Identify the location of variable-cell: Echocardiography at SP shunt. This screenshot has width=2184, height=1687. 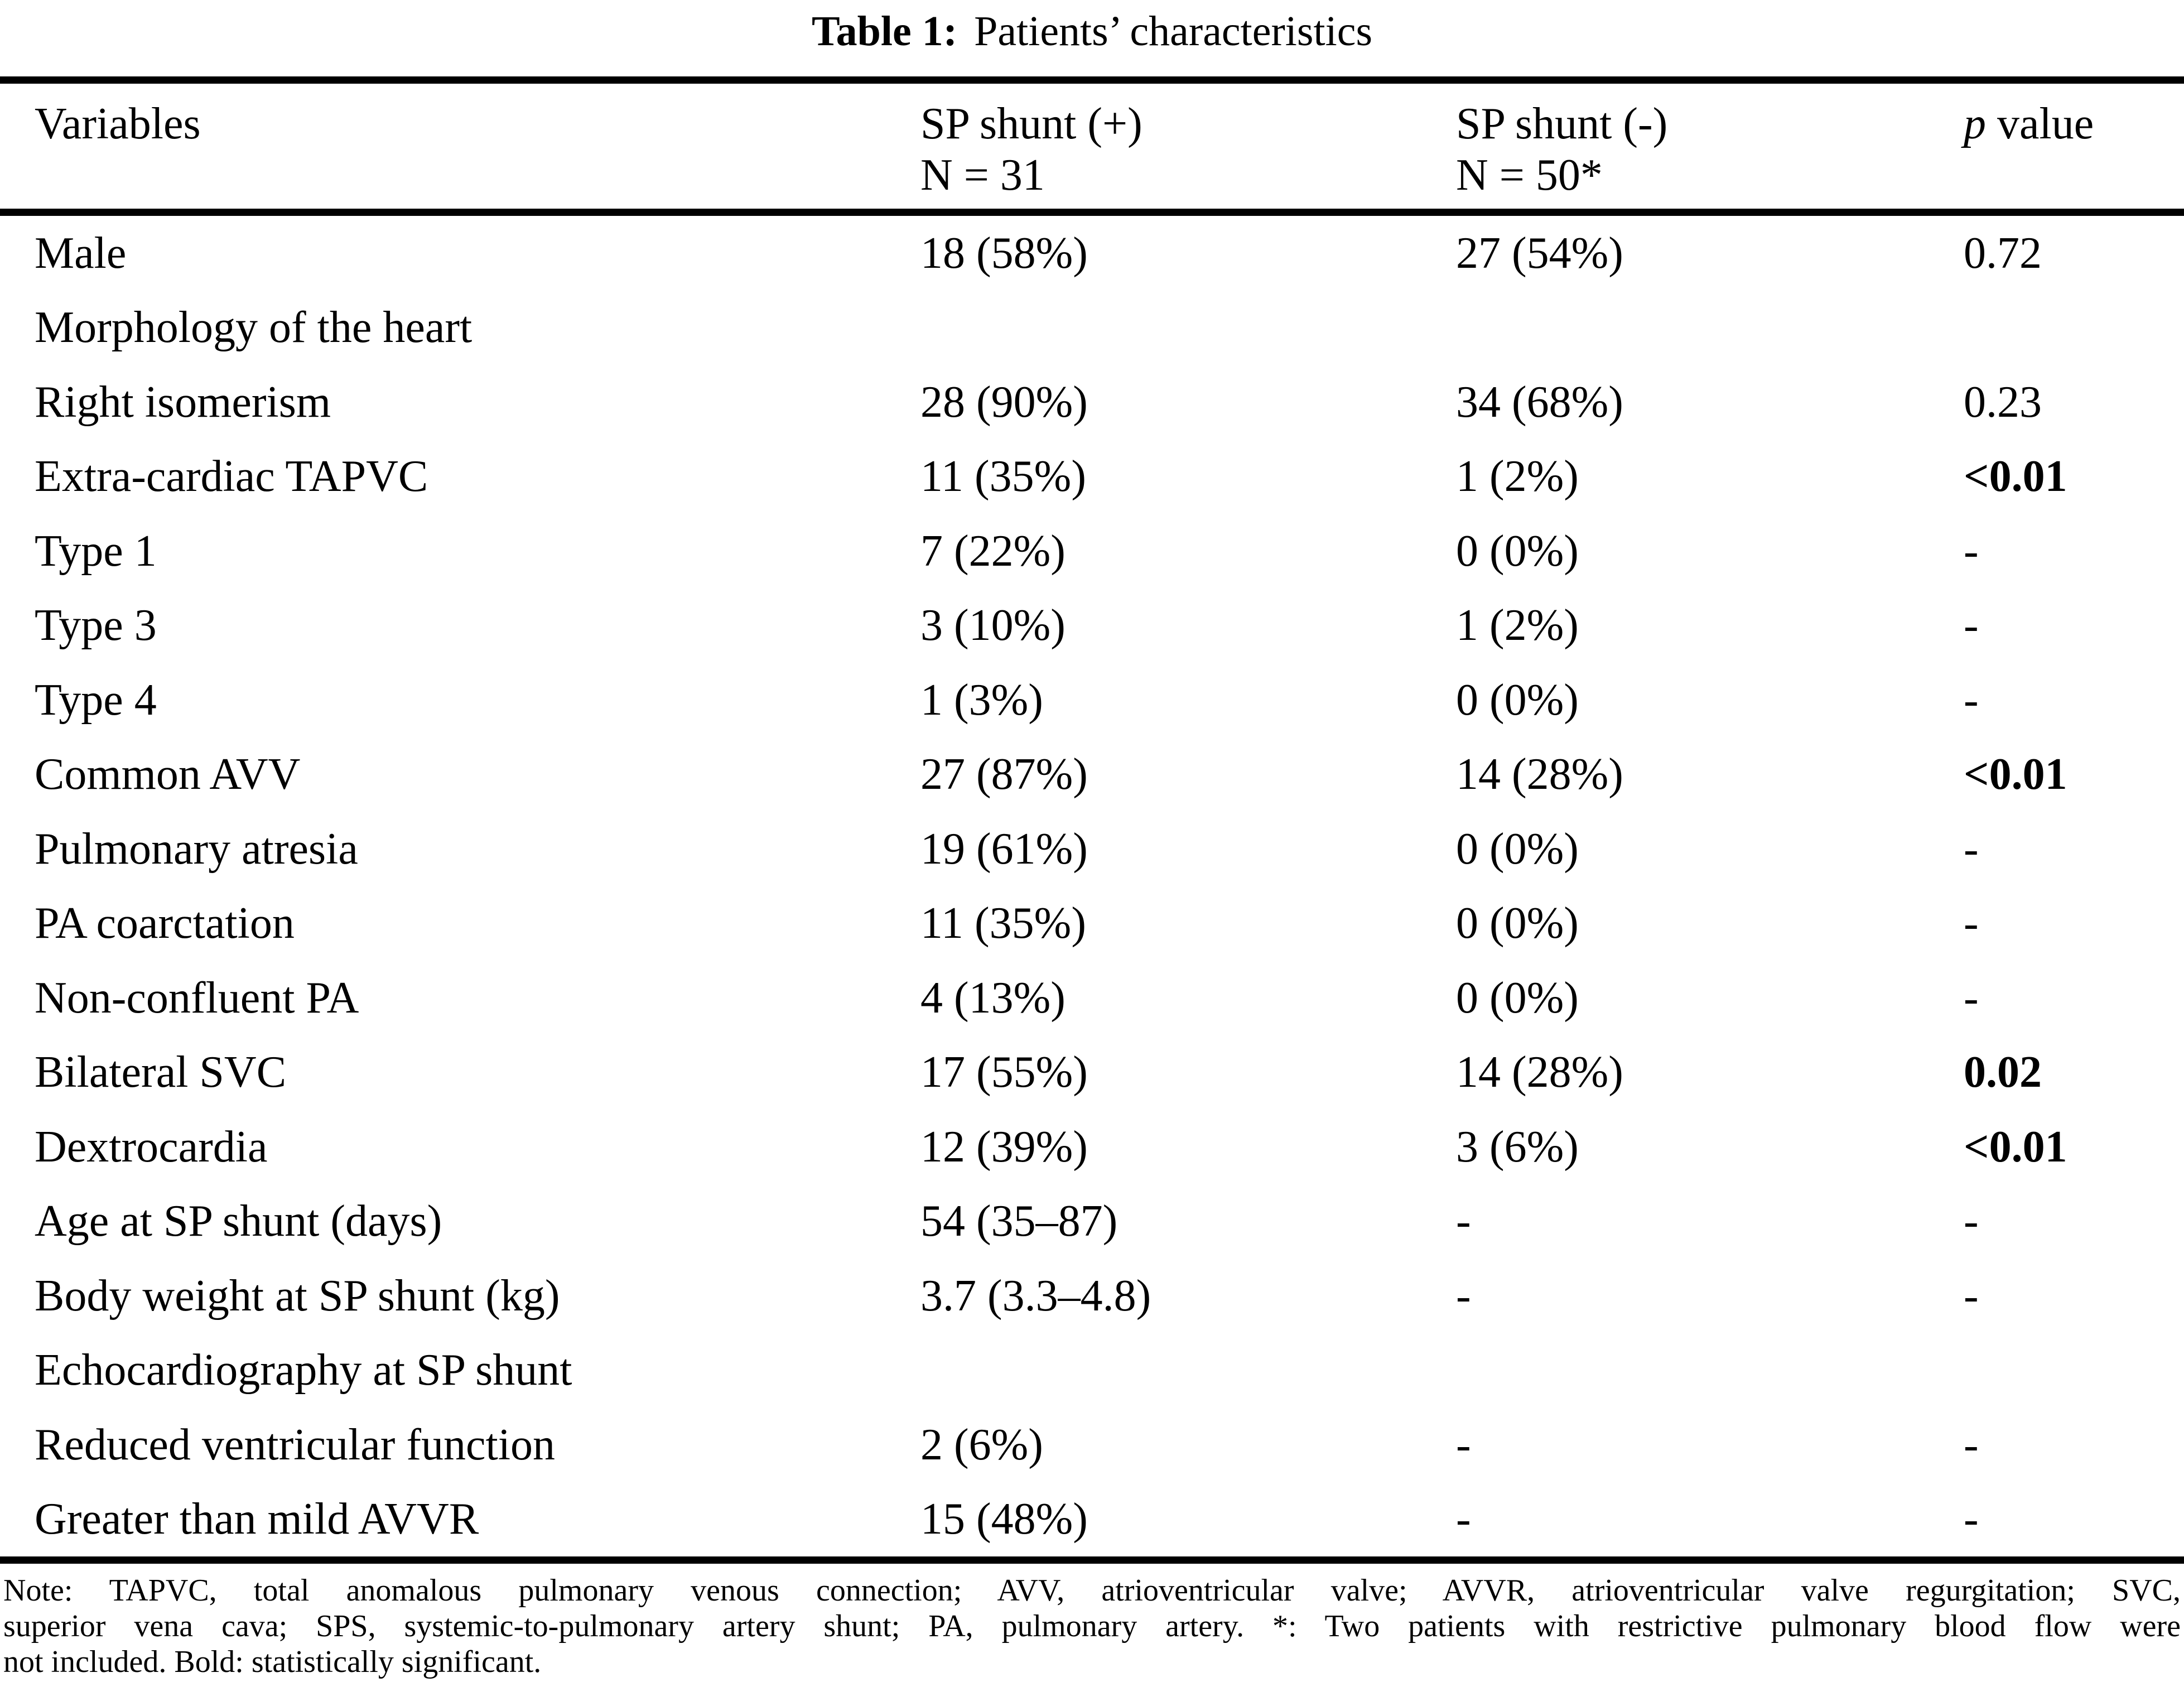
(303, 1370).